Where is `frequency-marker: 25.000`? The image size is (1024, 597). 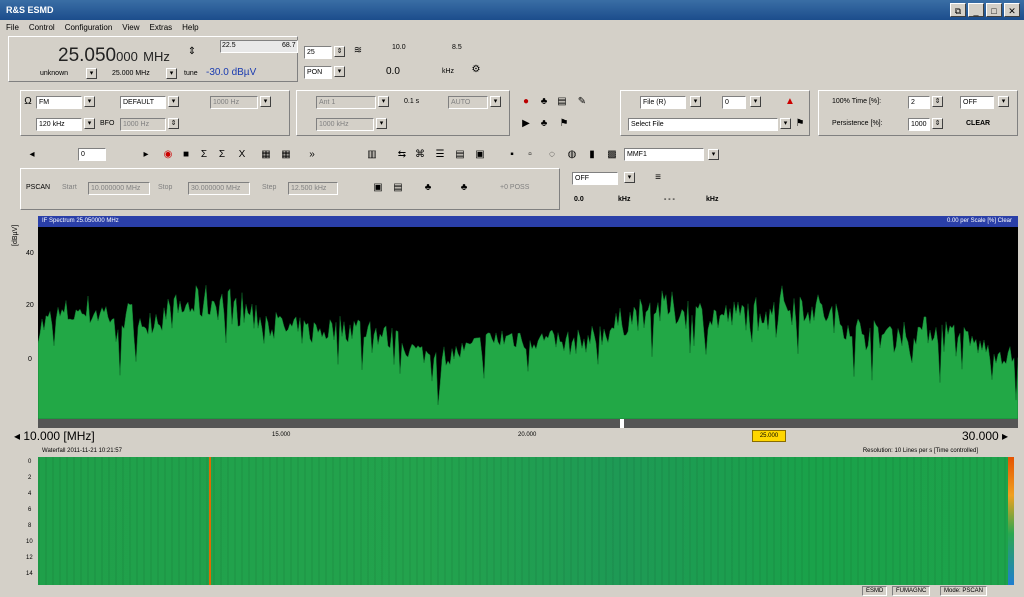 frequency-marker: 25.000 is located at coordinates (769, 436).